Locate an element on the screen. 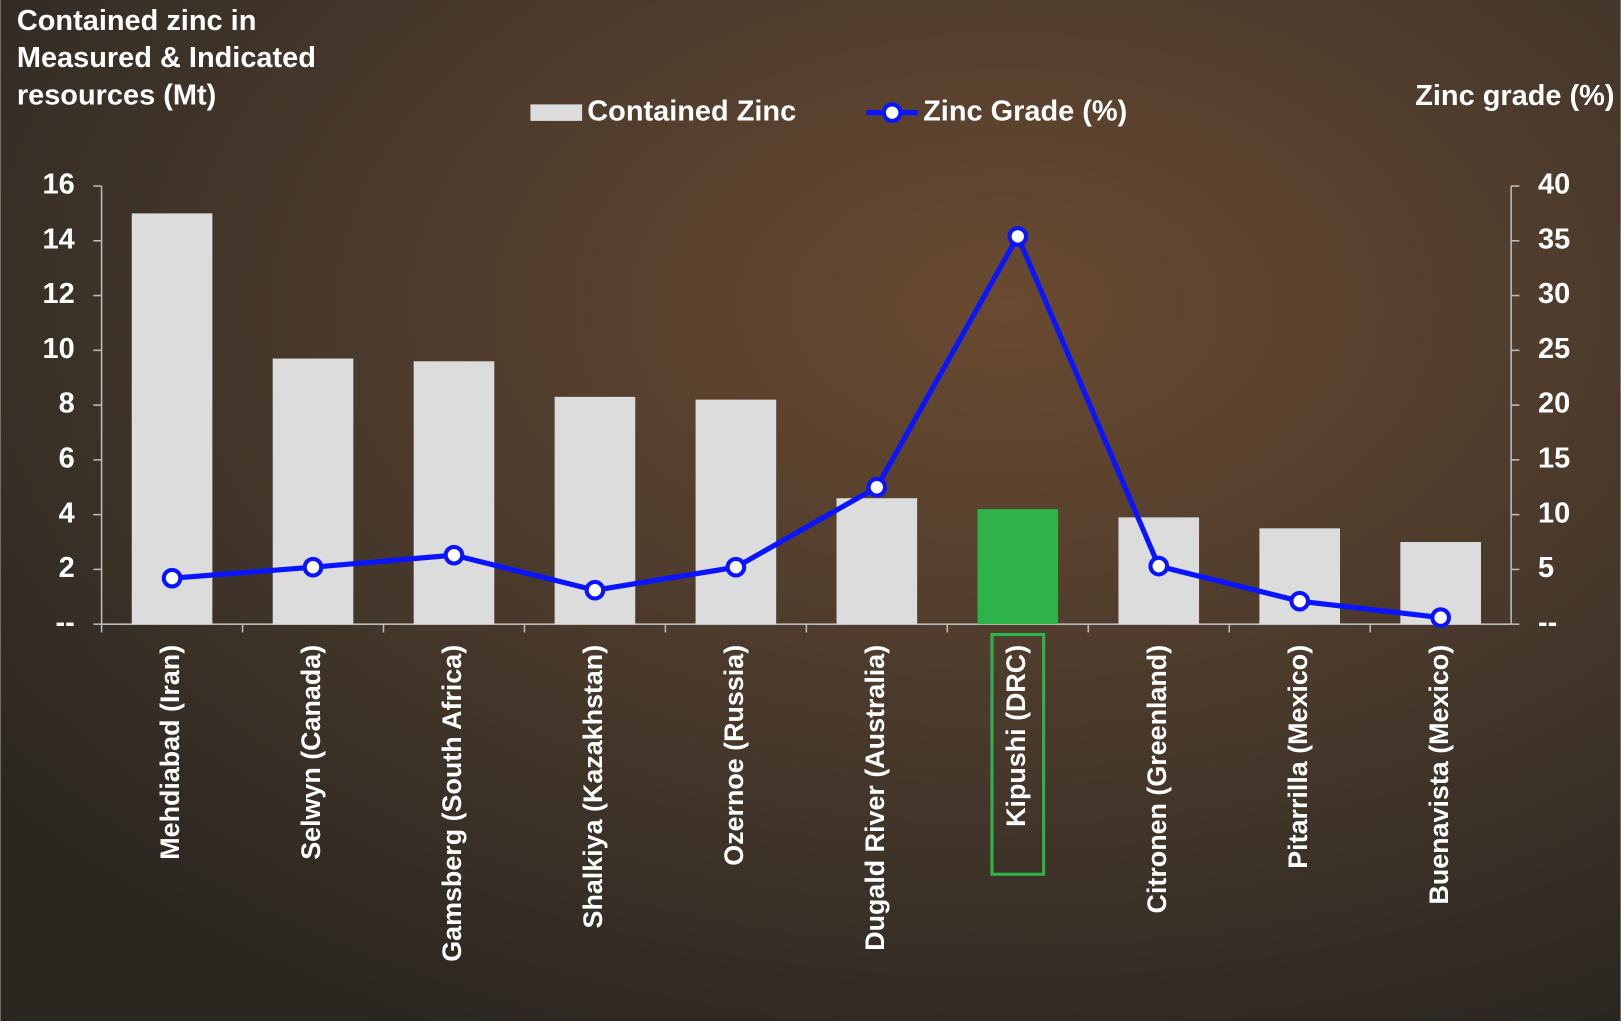  y-tick-label: 6 is located at coordinates (67, 459).